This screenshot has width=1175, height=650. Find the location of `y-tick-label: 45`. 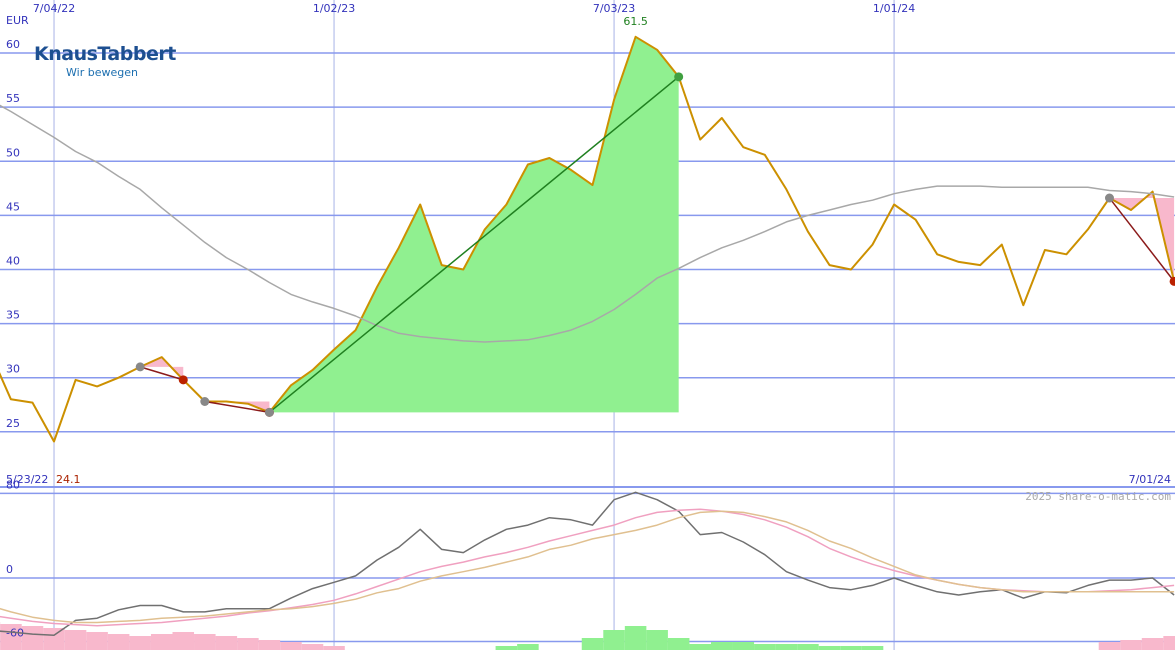

y-tick-label: 45 is located at coordinates (13, 206).